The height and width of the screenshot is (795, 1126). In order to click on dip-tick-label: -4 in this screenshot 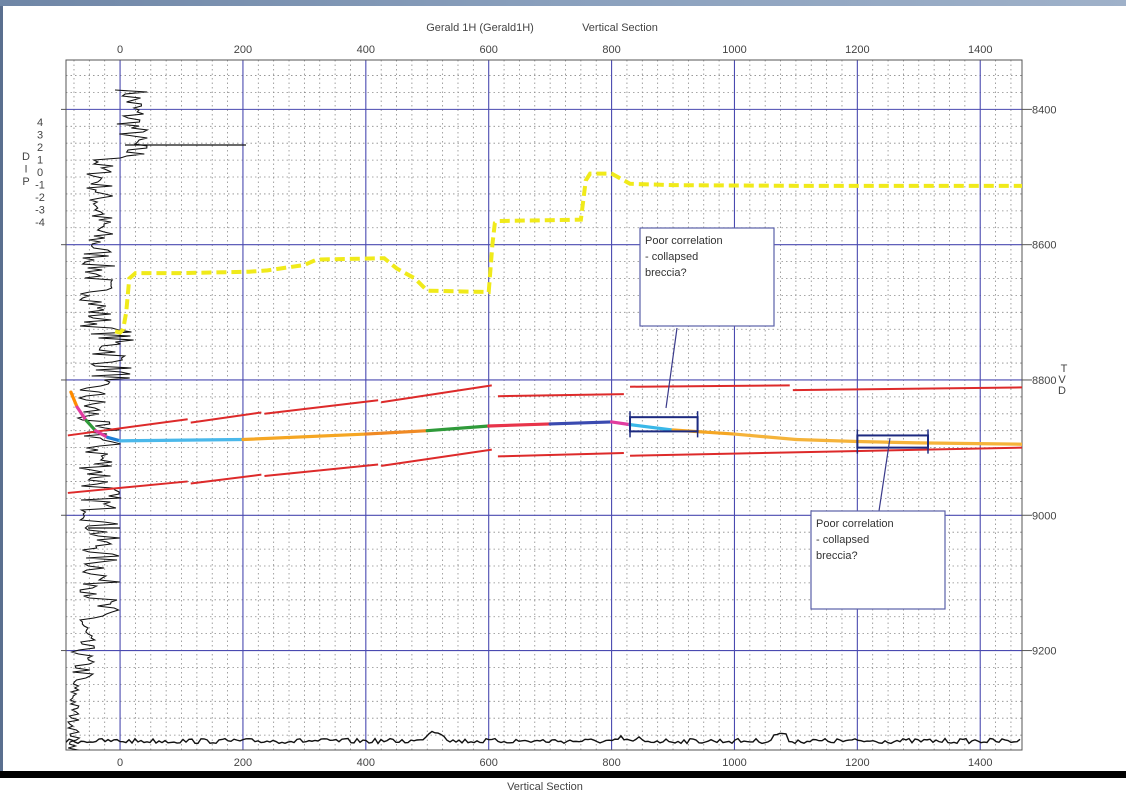, I will do `click(40, 223)`.